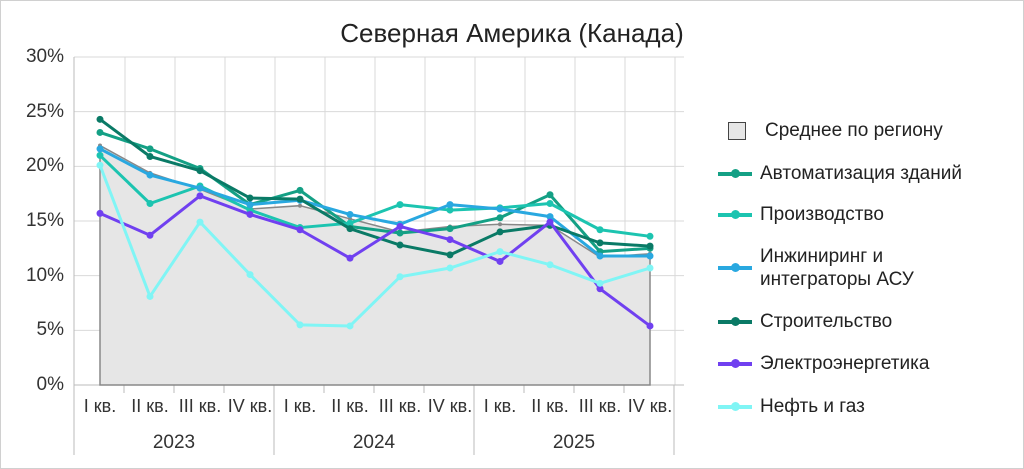 This screenshot has width=1024, height=469. What do you see at coordinates (845, 363) in the screenshot?
I see `legend-label: Электроэнергетика` at bounding box center [845, 363].